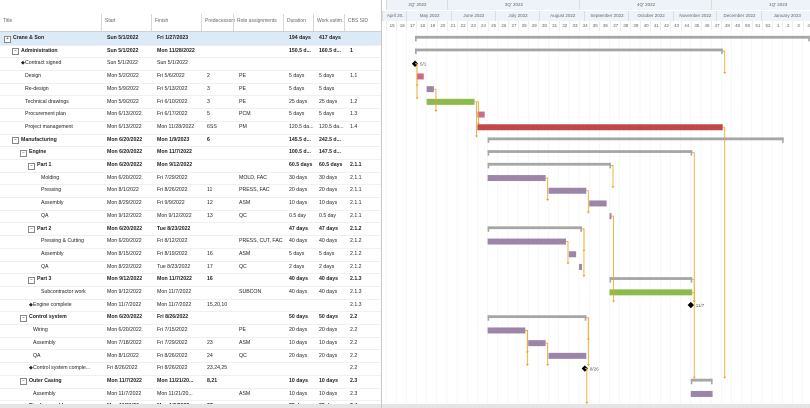  What do you see at coordinates (452, 26) in the screenshot?
I see `timeline-week: 21` at bounding box center [452, 26].